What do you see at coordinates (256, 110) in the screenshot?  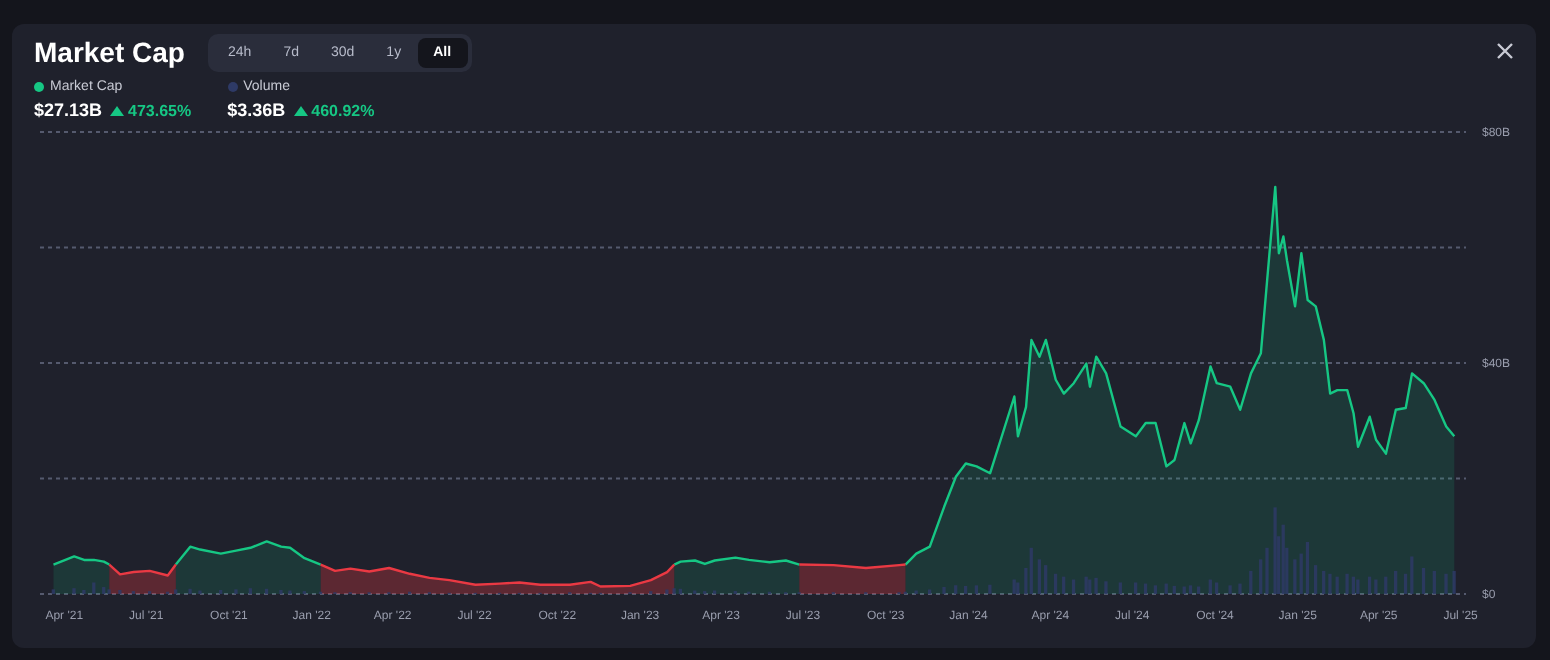 I see `text: $3.36B` at bounding box center [256, 110].